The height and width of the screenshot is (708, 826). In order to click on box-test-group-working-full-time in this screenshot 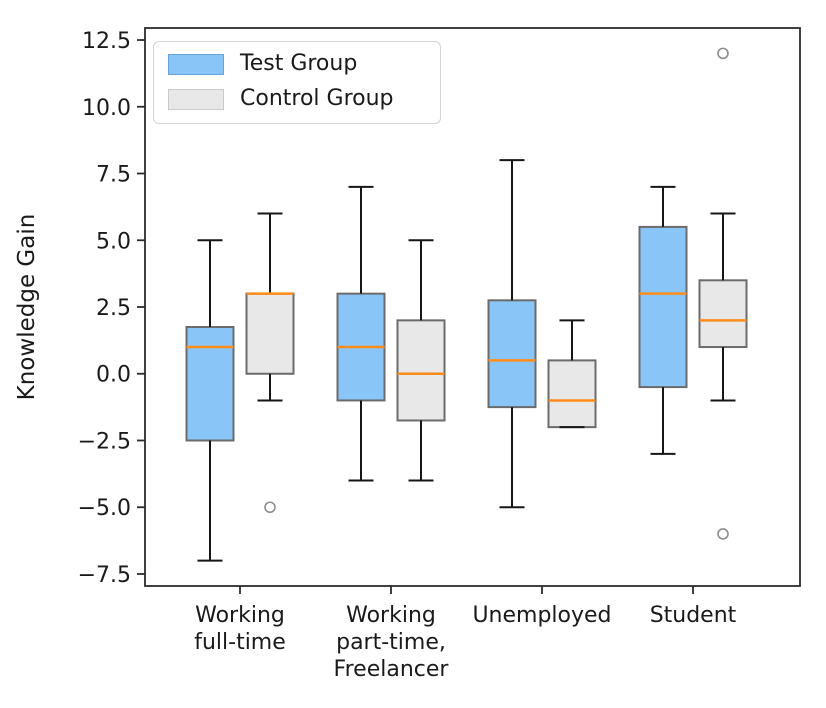, I will do `click(210, 384)`.